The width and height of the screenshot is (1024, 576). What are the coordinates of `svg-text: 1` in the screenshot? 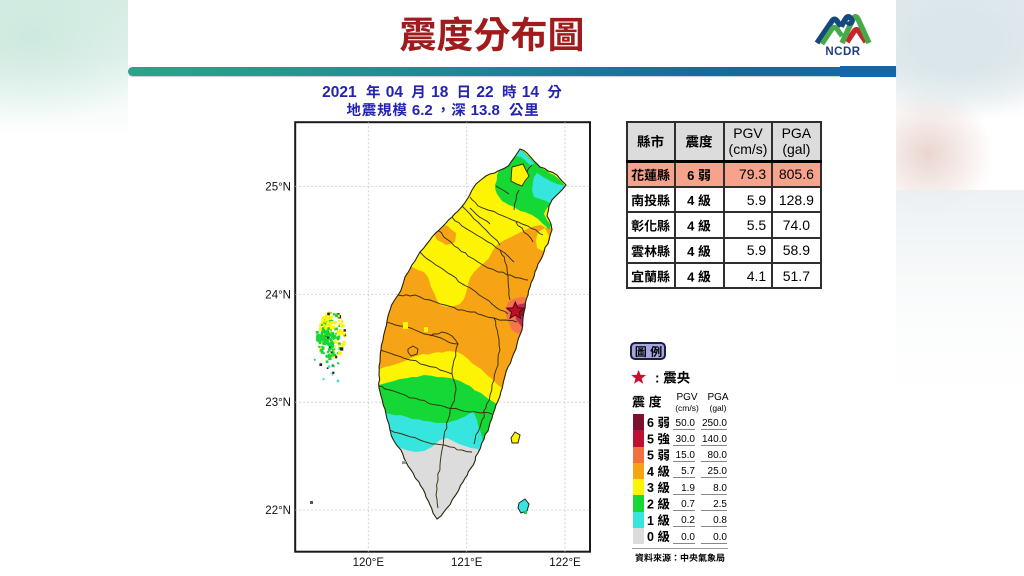 It's located at (652, 521).